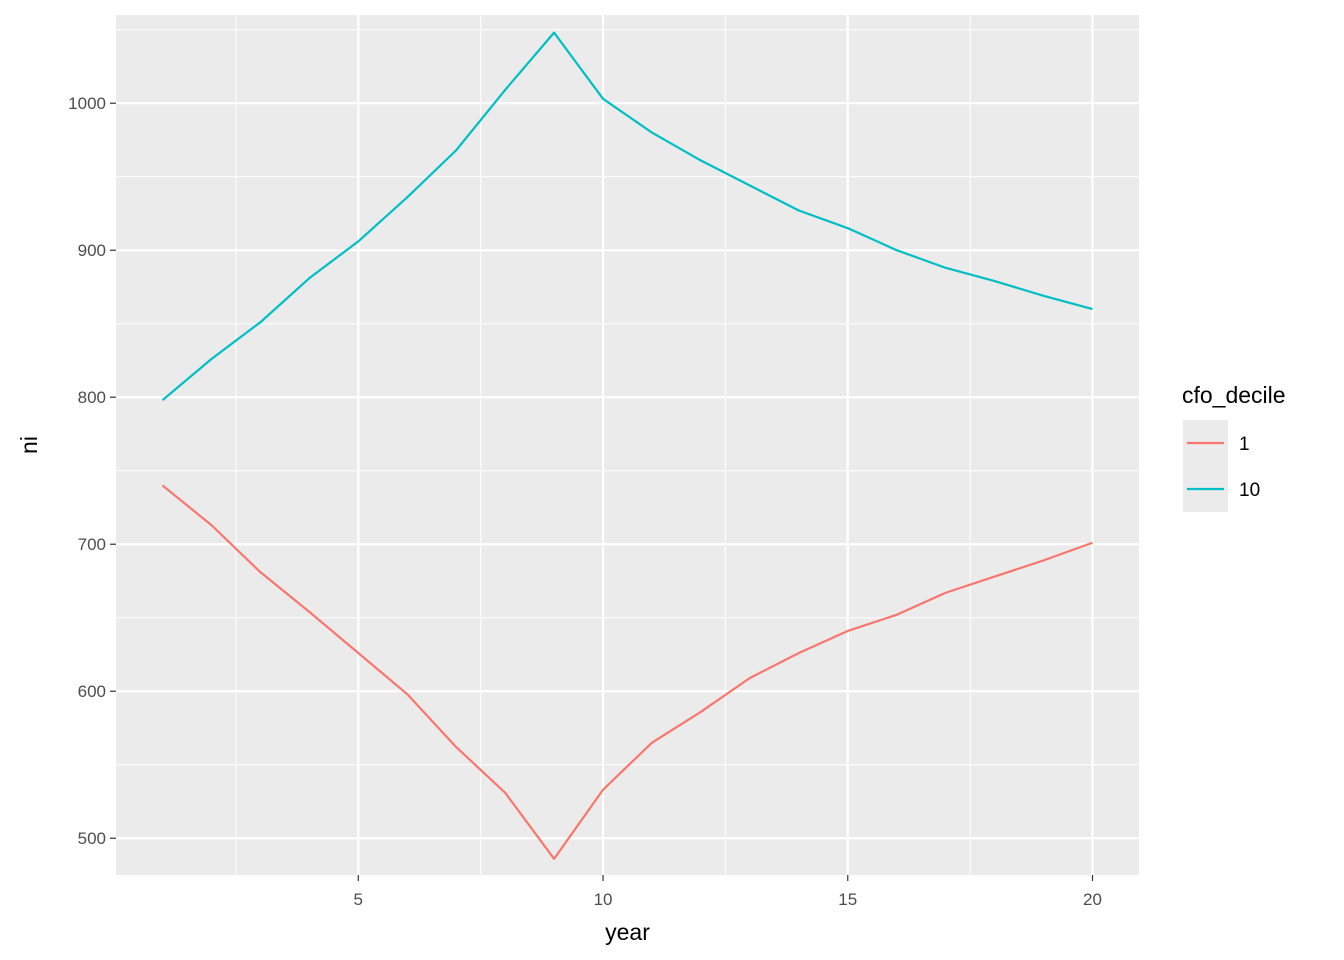 The image size is (1344, 960). What do you see at coordinates (92, 250) in the screenshot?
I see `y-tick-label: 900` at bounding box center [92, 250].